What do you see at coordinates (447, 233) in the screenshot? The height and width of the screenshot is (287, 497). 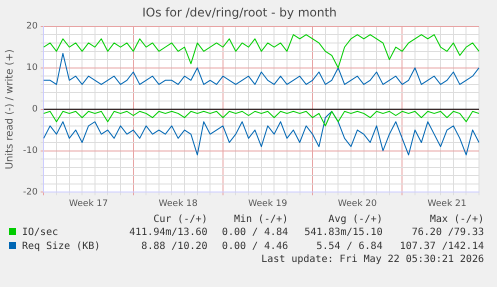 I see `text: 76.20 /79.33` at bounding box center [447, 233].